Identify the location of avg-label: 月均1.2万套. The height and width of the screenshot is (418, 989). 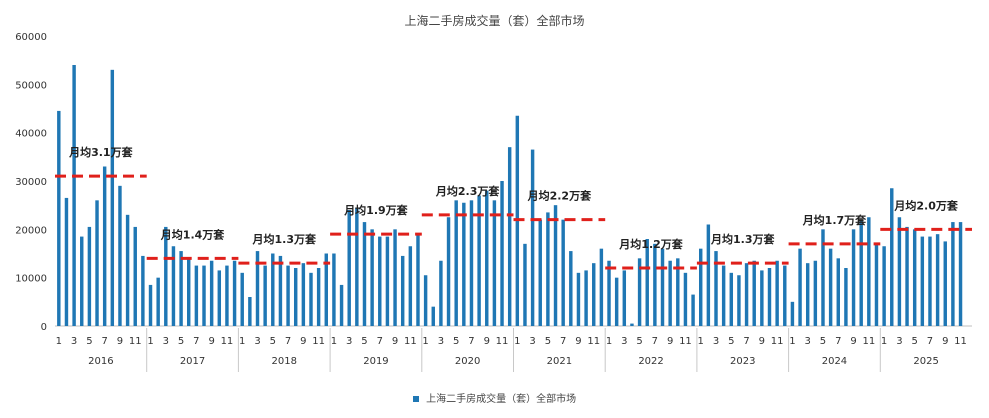
(650, 244).